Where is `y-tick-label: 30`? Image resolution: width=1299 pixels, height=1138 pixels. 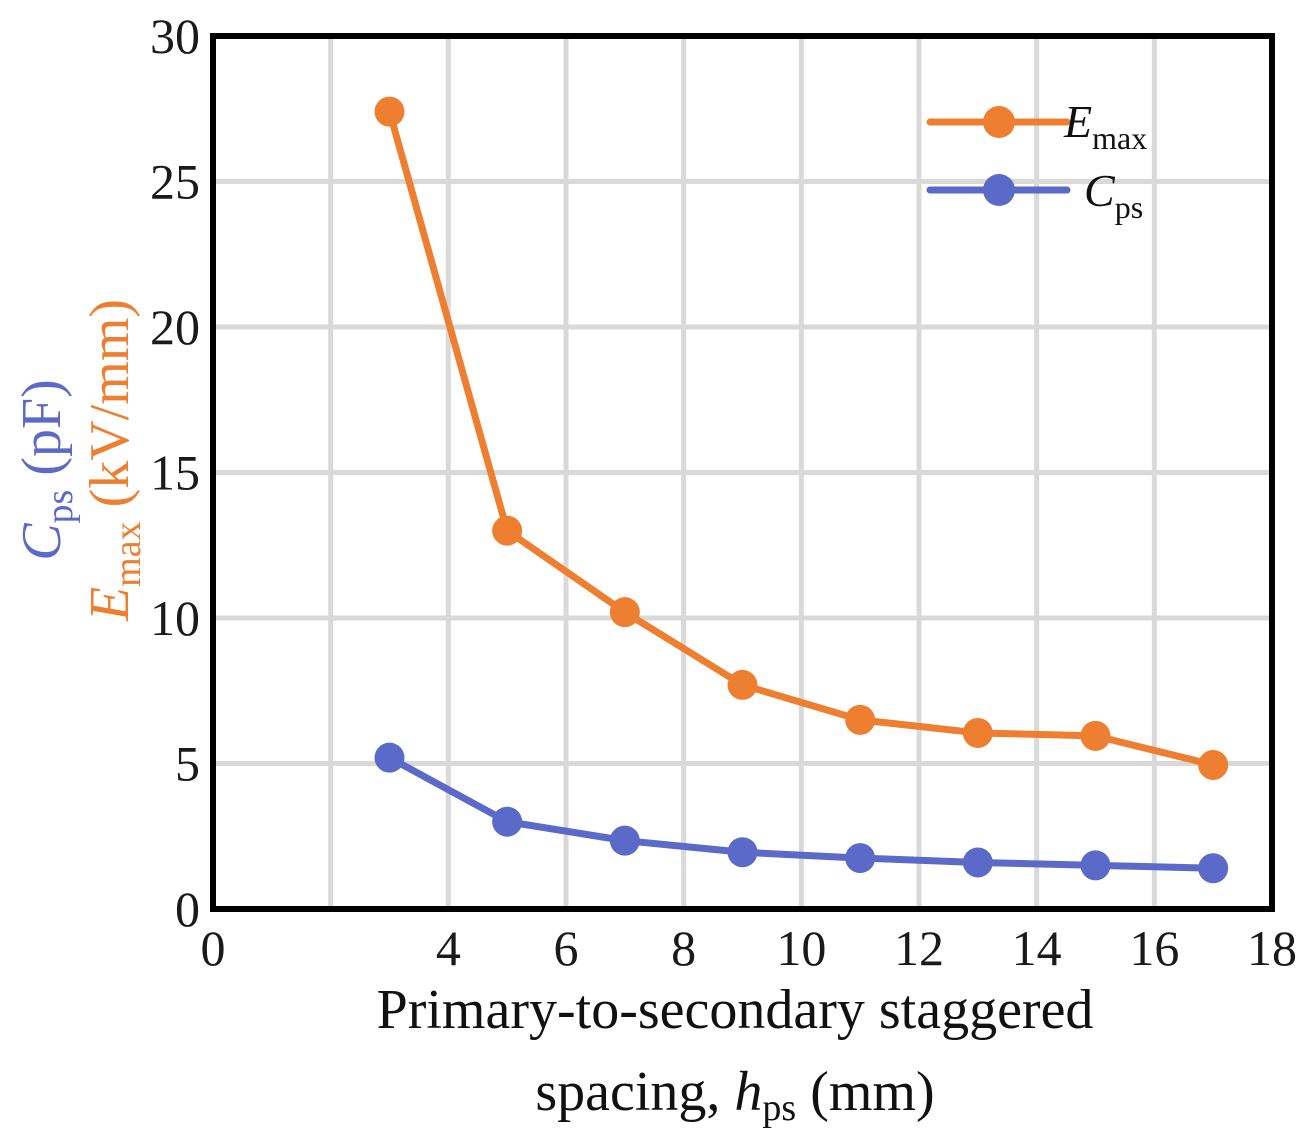 y-tick-label: 30 is located at coordinates (175, 36).